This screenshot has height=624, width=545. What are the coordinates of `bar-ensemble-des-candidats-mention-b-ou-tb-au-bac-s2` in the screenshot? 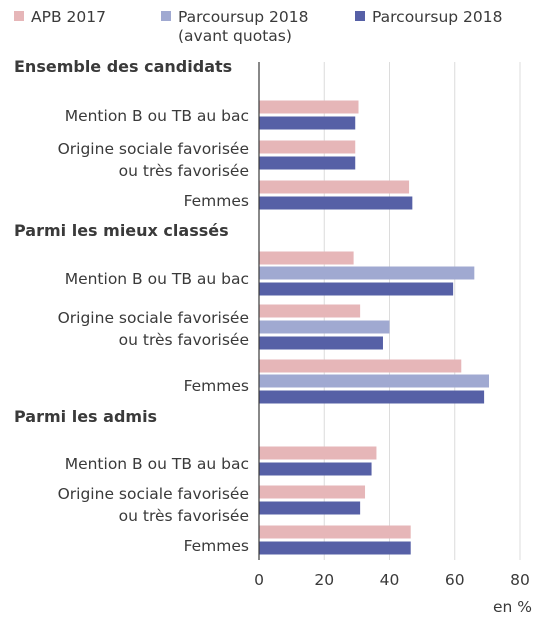 It's located at (307, 123).